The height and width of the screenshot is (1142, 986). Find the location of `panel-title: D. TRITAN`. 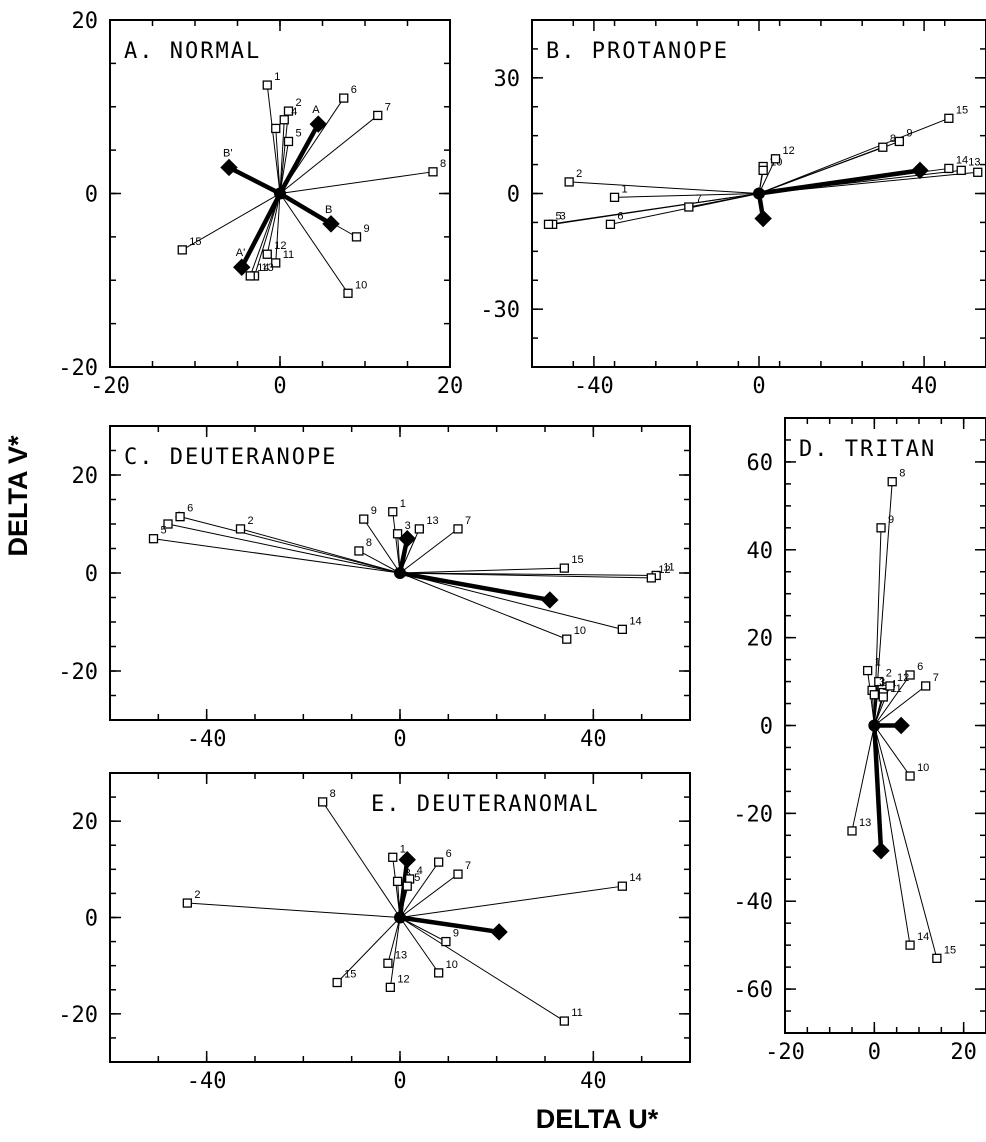

panel-title: D. TRITAN is located at coordinates (867, 449).